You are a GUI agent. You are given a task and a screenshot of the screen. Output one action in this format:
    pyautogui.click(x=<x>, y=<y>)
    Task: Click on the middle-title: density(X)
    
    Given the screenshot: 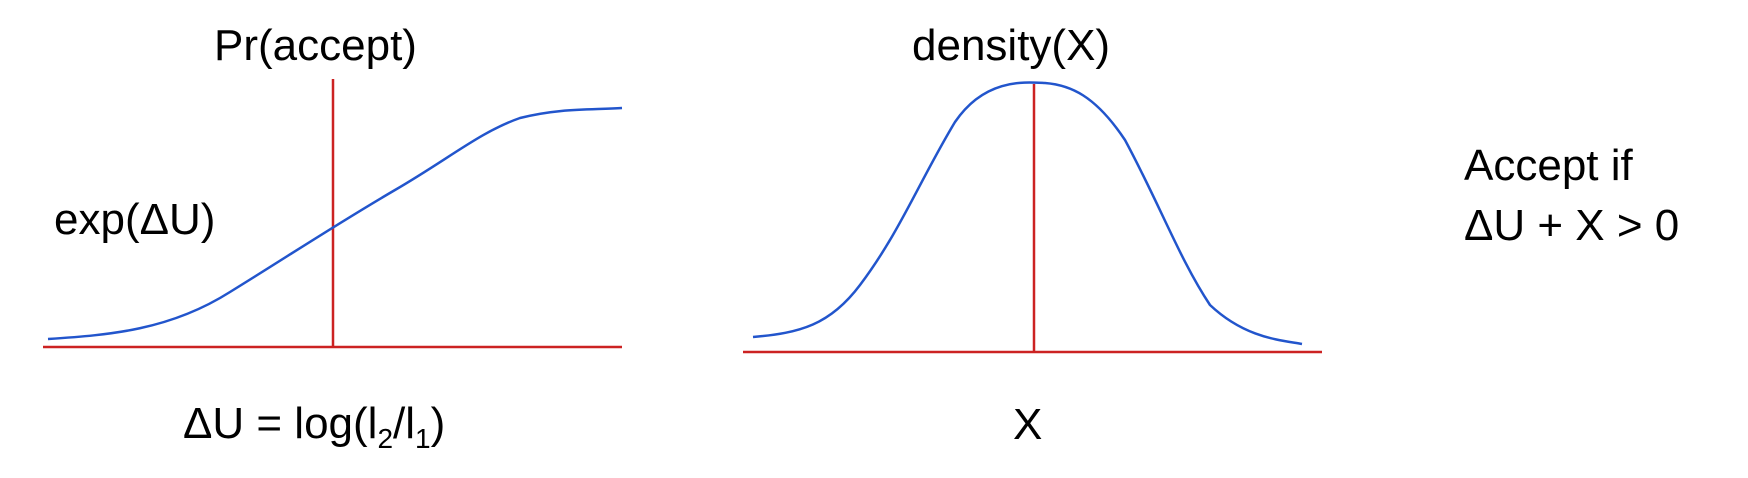 What is the action you would take?
    pyautogui.click(x=1011, y=45)
    